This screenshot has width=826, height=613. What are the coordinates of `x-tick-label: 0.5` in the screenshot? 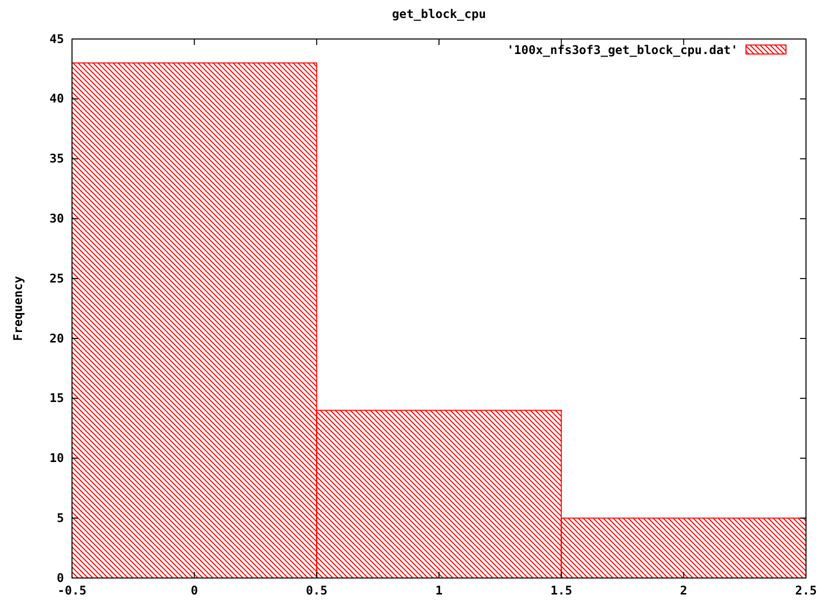 It's located at (317, 591).